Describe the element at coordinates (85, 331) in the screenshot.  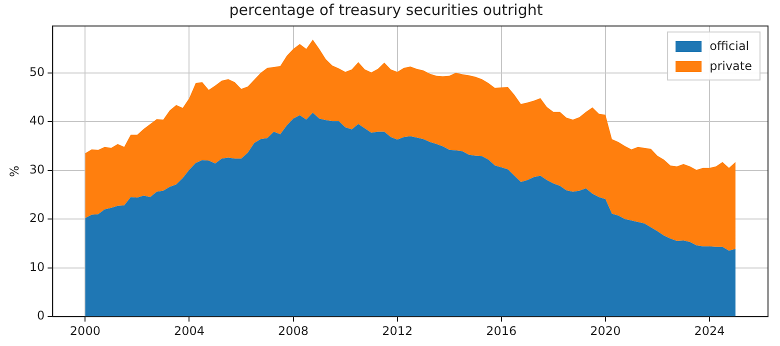
I see `x-tick-label: 2000` at that location.